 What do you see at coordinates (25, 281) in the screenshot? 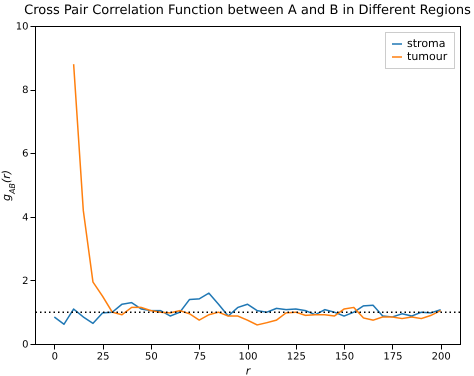
I see `y-tick-label: 2` at bounding box center [25, 281].